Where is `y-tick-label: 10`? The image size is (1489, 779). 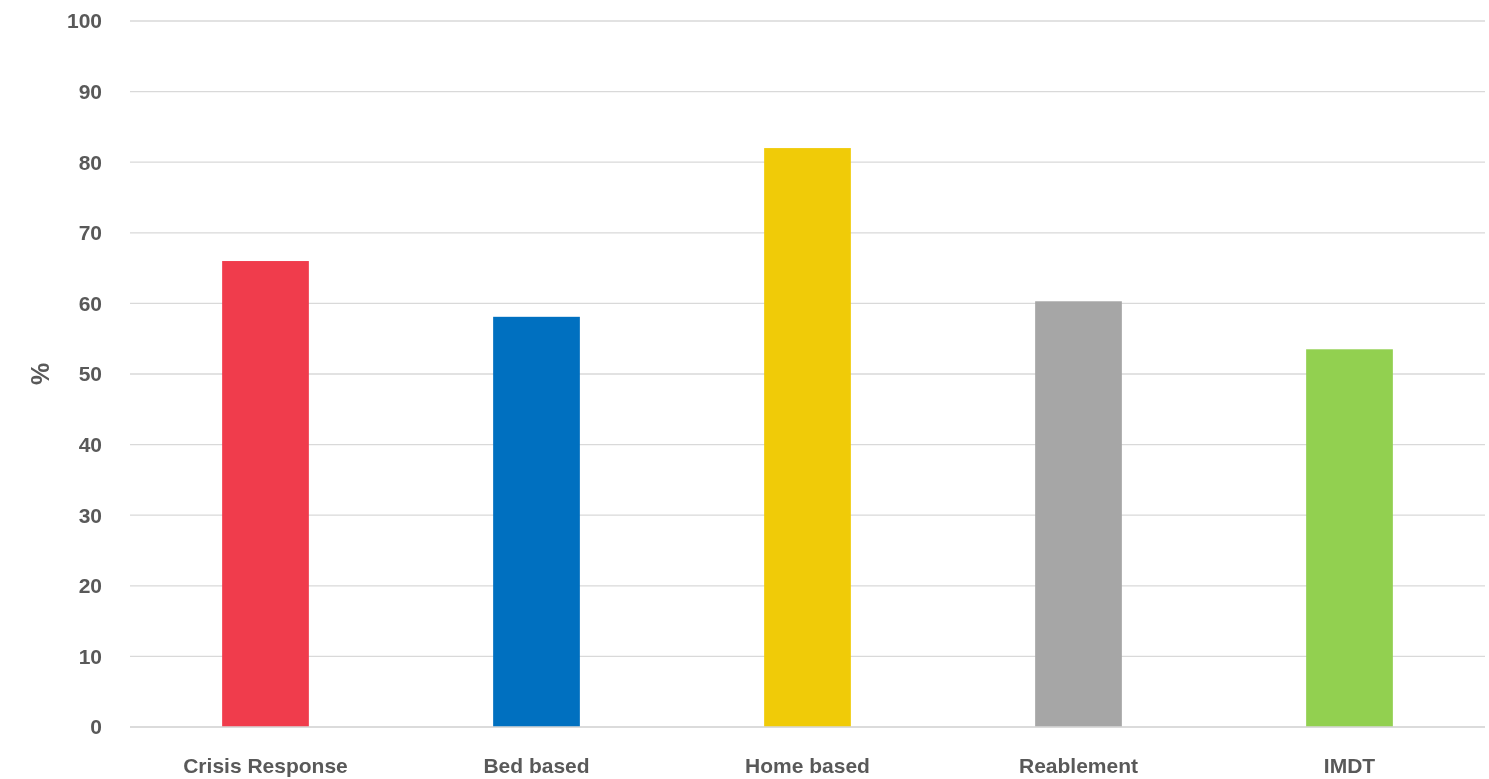 y-tick-label: 10 is located at coordinates (90, 656).